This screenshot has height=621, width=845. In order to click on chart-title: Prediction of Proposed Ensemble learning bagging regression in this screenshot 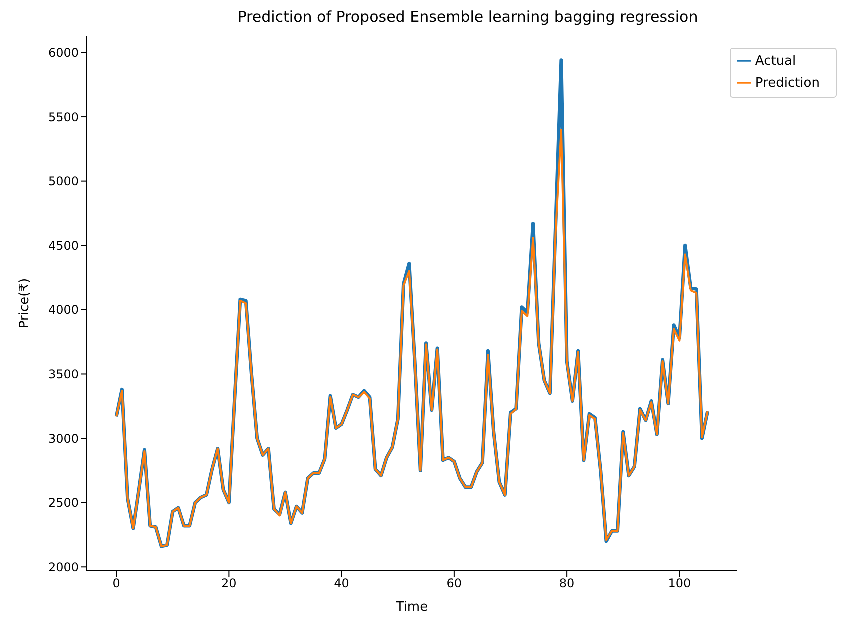, I will do `click(468, 17)`.